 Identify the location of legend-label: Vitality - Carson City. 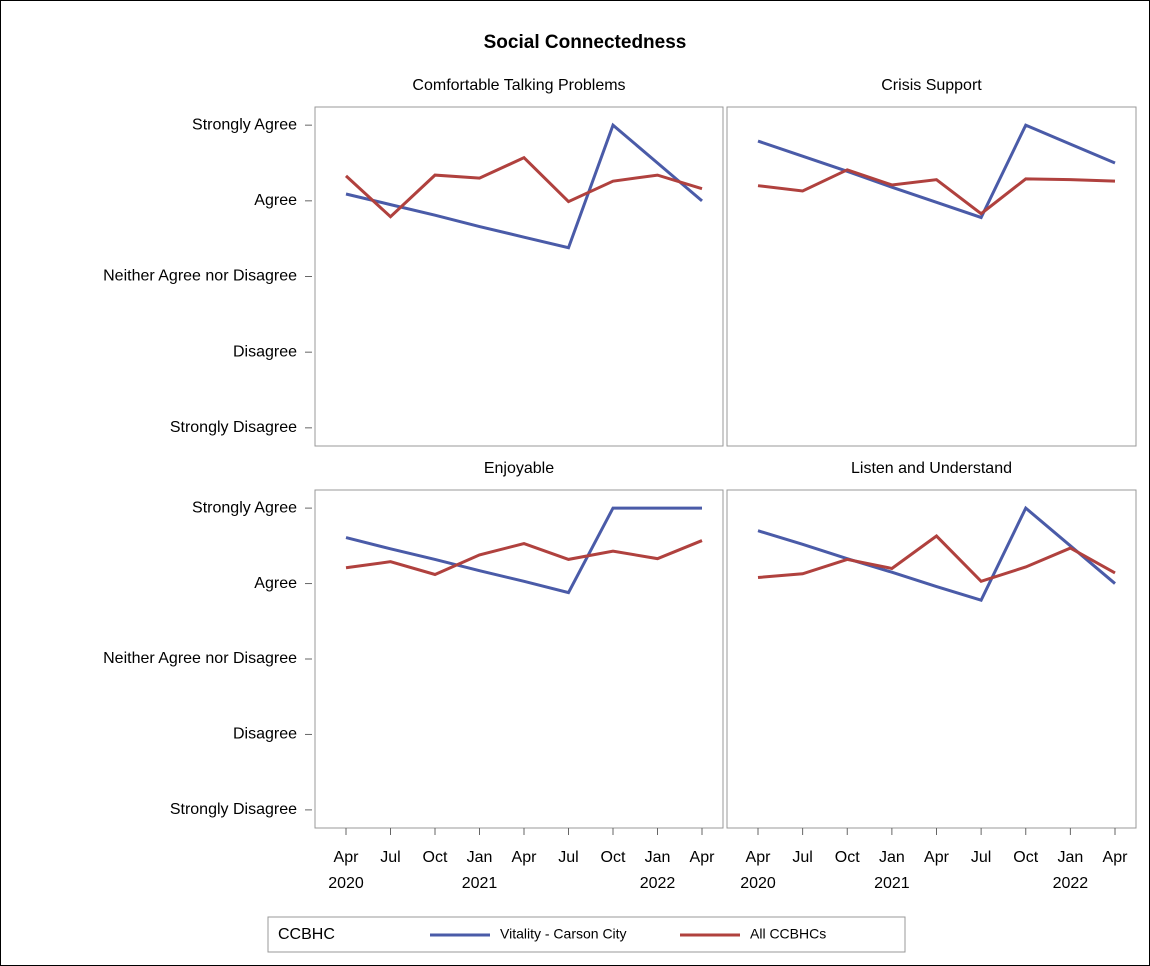
(563, 934).